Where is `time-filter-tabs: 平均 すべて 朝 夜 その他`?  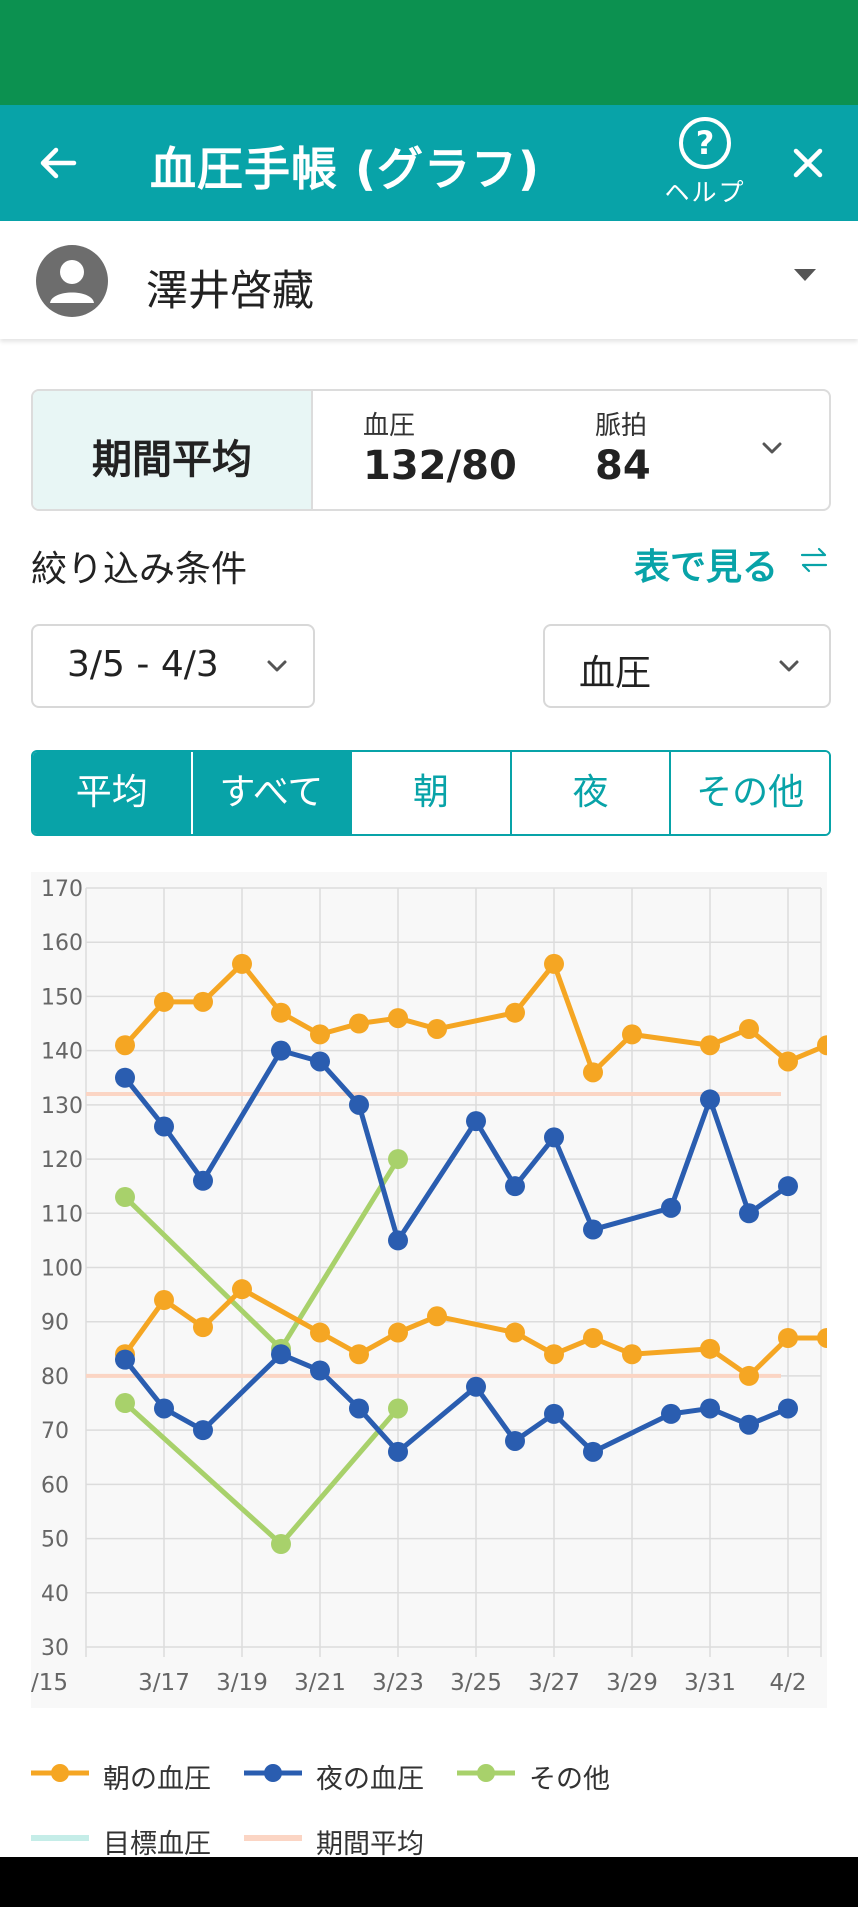
time-filter-tabs: 平均 すべて 朝 夜 その他 is located at coordinates (431, 793).